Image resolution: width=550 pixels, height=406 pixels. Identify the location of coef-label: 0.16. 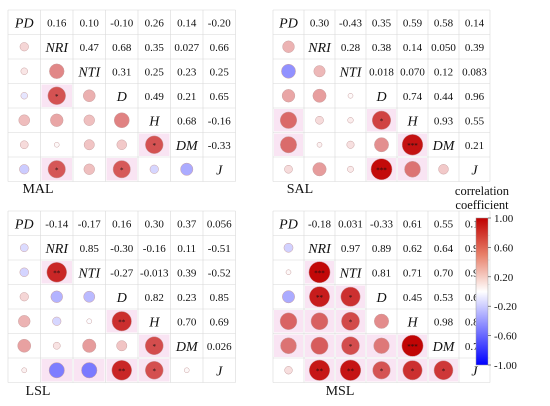
(57, 23).